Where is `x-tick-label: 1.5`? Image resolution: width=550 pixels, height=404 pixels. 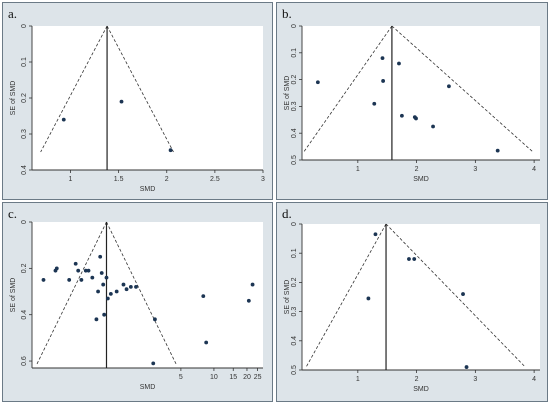 x-tick-label: 1.5 is located at coordinates (119, 179).